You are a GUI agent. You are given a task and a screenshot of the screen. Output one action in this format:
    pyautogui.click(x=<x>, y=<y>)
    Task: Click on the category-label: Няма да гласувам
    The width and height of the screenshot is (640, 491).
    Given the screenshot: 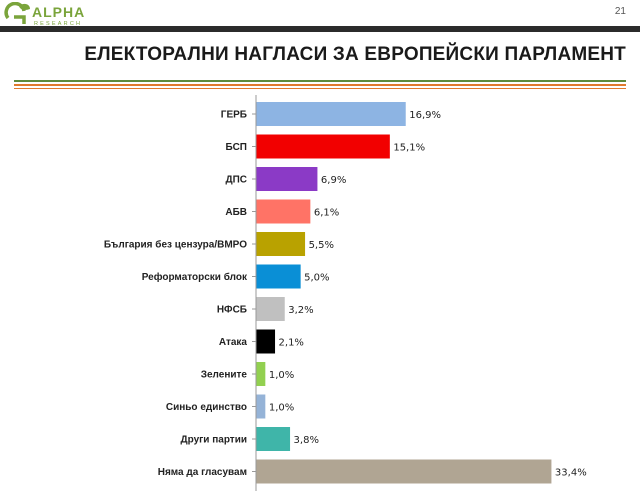 What is the action you would take?
    pyautogui.click(x=202, y=472)
    